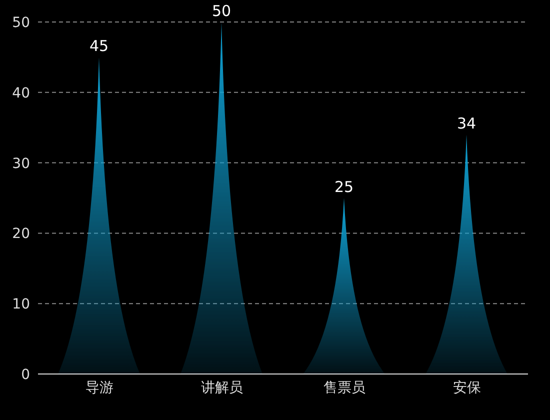 Image resolution: width=550 pixels, height=420 pixels. What do you see at coordinates (21, 164) in the screenshot?
I see `y-tick-label: 30` at bounding box center [21, 164].